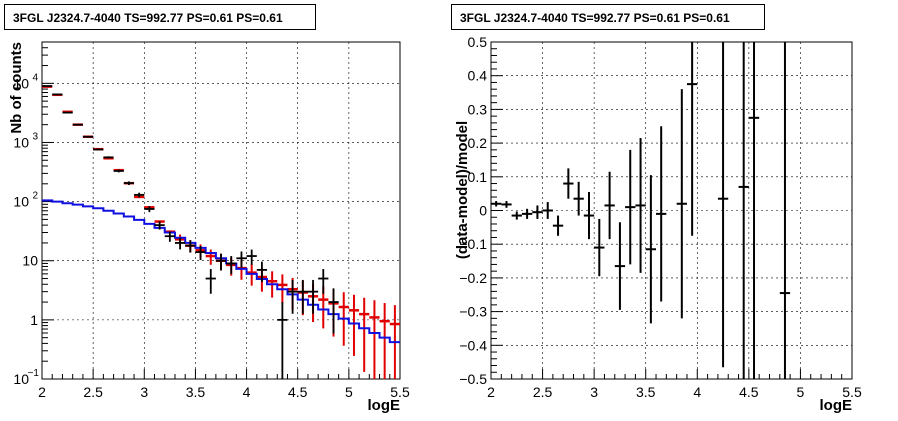 This screenshot has width=898, height=421. Describe the element at coordinates (462, 190) in the screenshot. I see `y-axis-title: (data-model)/model` at that location.